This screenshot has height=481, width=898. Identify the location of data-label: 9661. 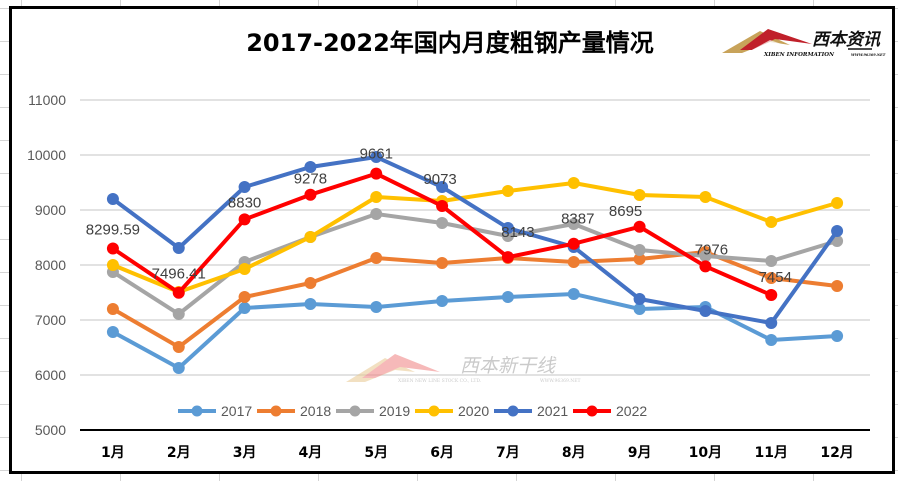
(376, 154).